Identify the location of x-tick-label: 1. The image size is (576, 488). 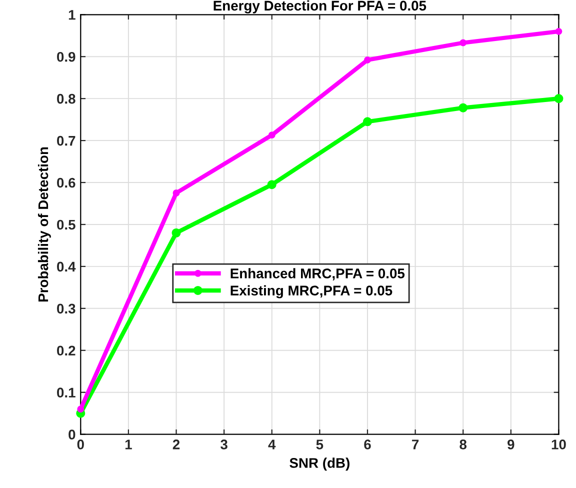
(128, 445).